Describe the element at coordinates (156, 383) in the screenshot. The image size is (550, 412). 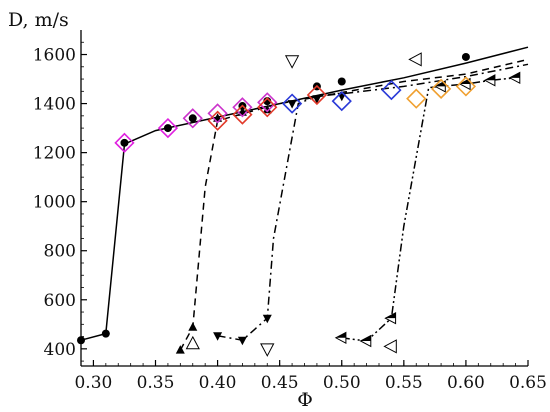
I see `x-tick-label: 0.35` at that location.